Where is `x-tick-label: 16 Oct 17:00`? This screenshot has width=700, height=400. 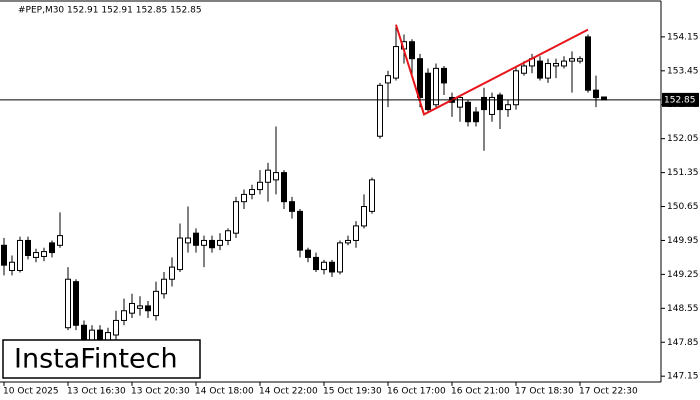
x-tick-label: 16 Oct 17:00 is located at coordinates (416, 392).